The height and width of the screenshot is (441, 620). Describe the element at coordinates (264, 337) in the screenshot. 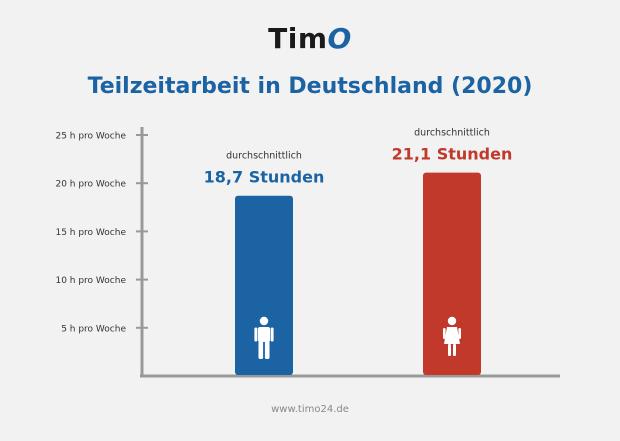

I see `male-icon` at that location.